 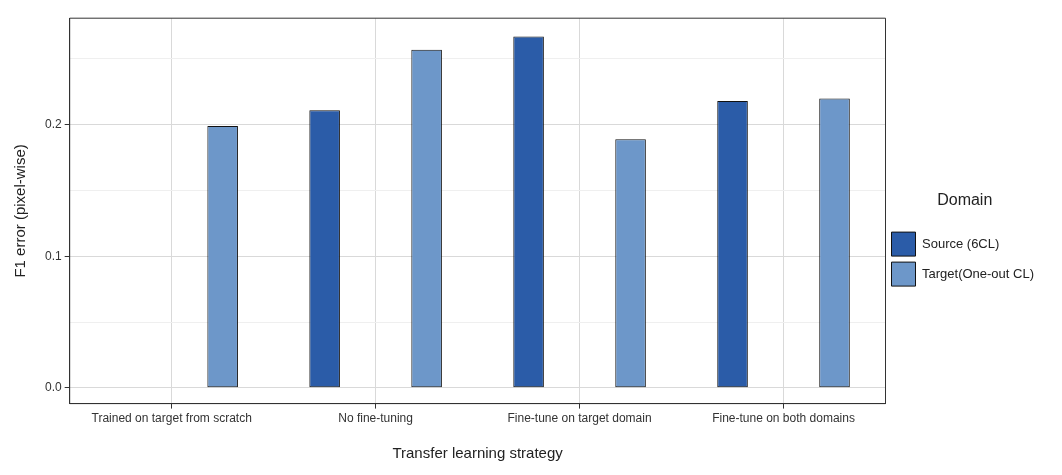 I want to click on x-tick-label: Trained on target from scratch, so click(x=171, y=418).